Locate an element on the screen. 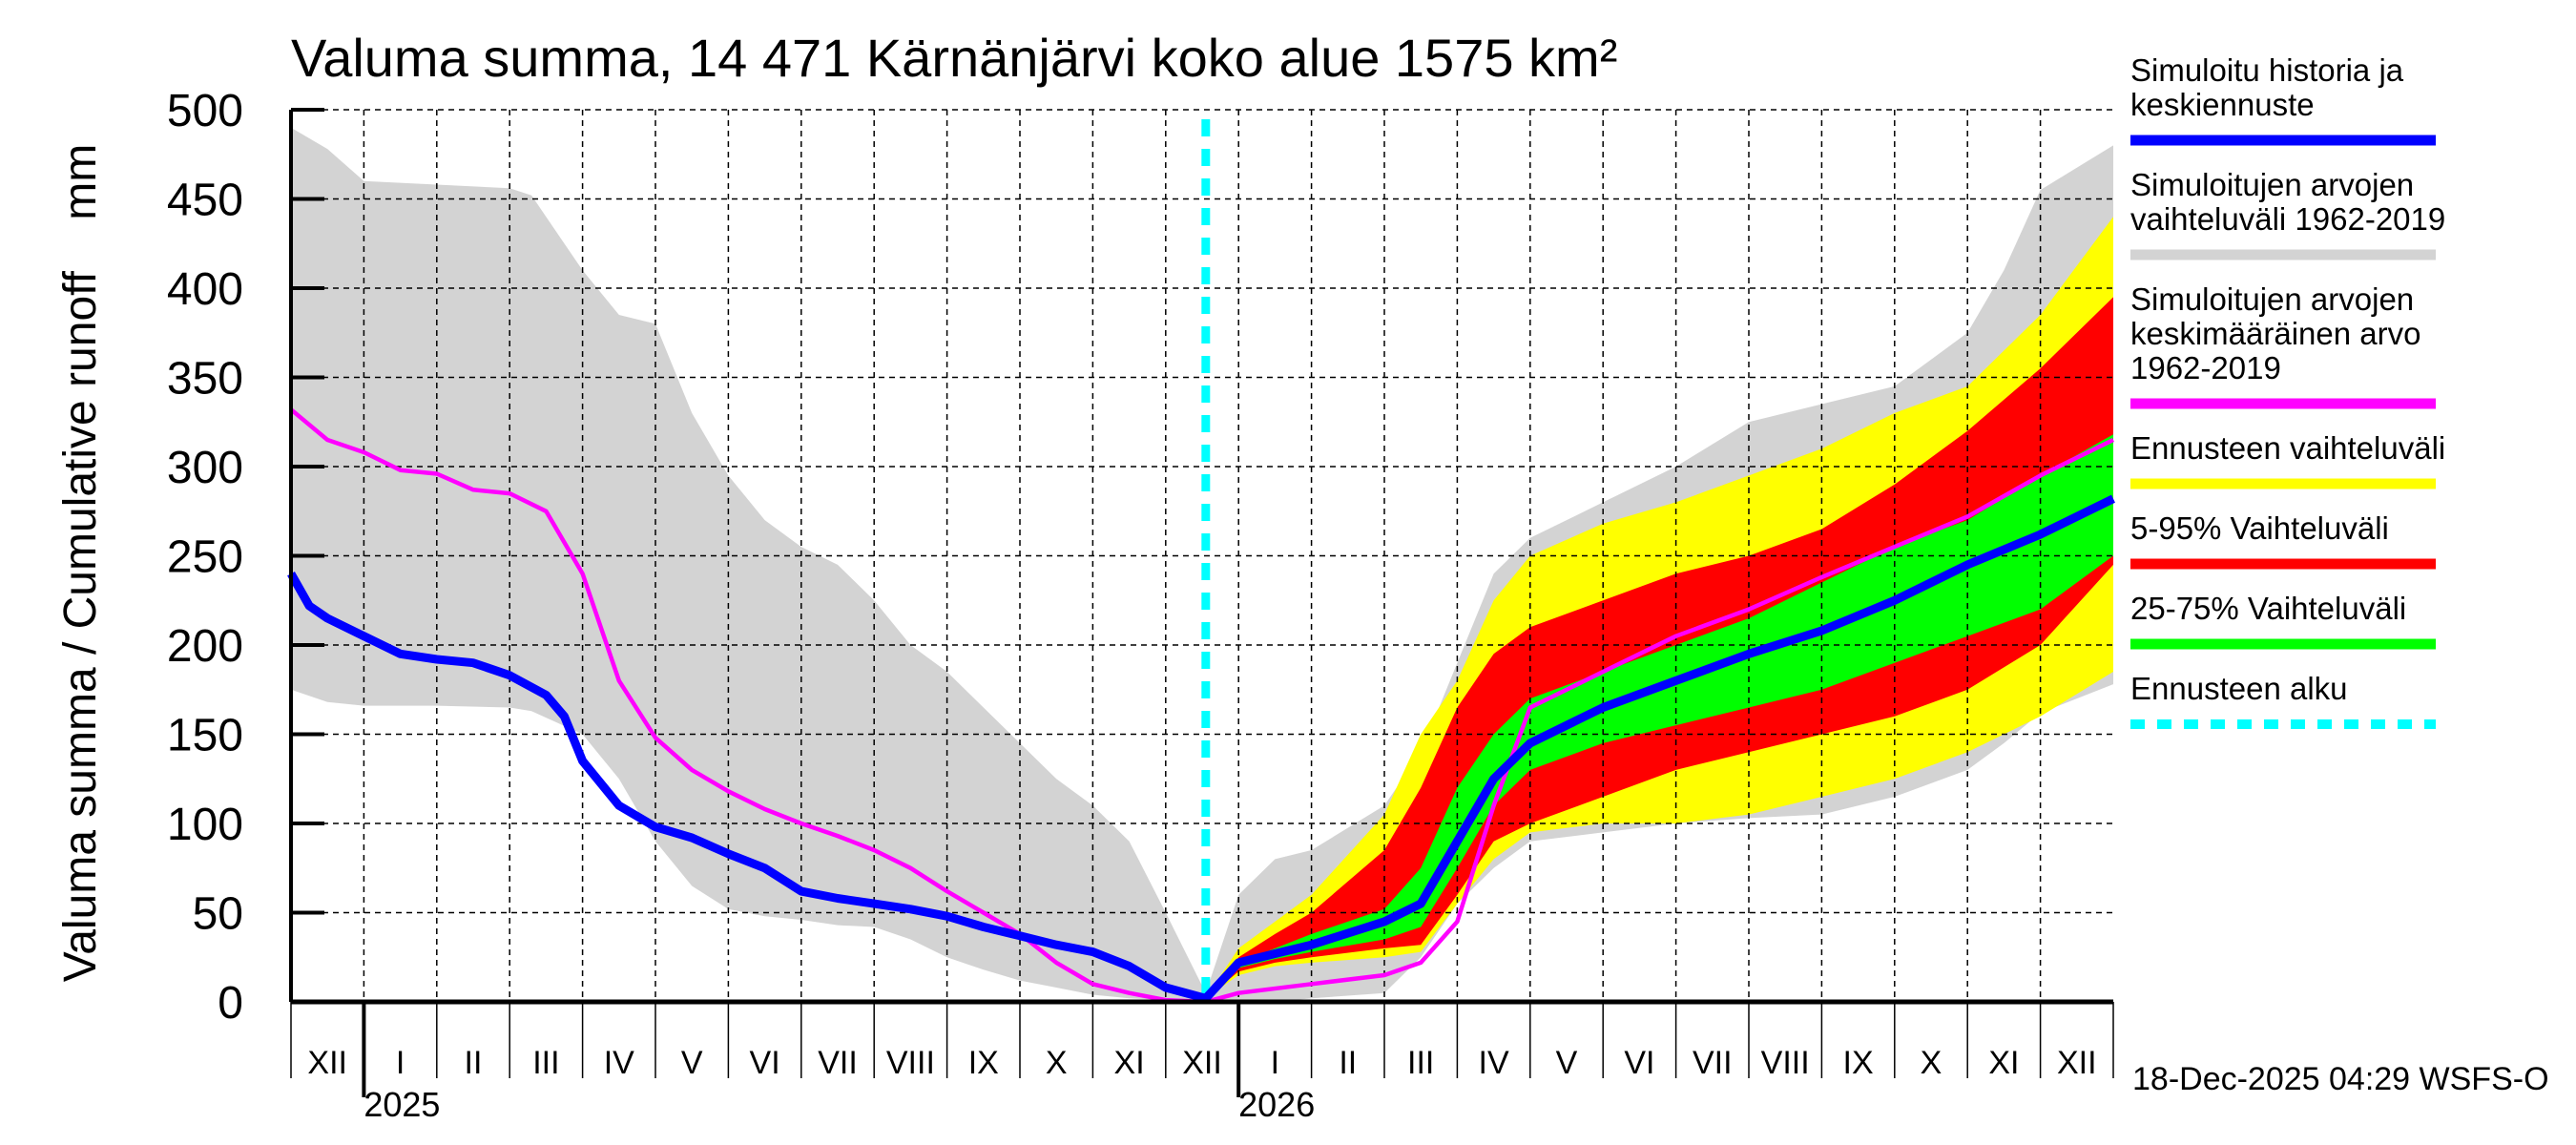 This screenshot has width=2576, height=1145. y-axis-label: Valuma summa / Cumulative runoff mm is located at coordinates (80, 563).